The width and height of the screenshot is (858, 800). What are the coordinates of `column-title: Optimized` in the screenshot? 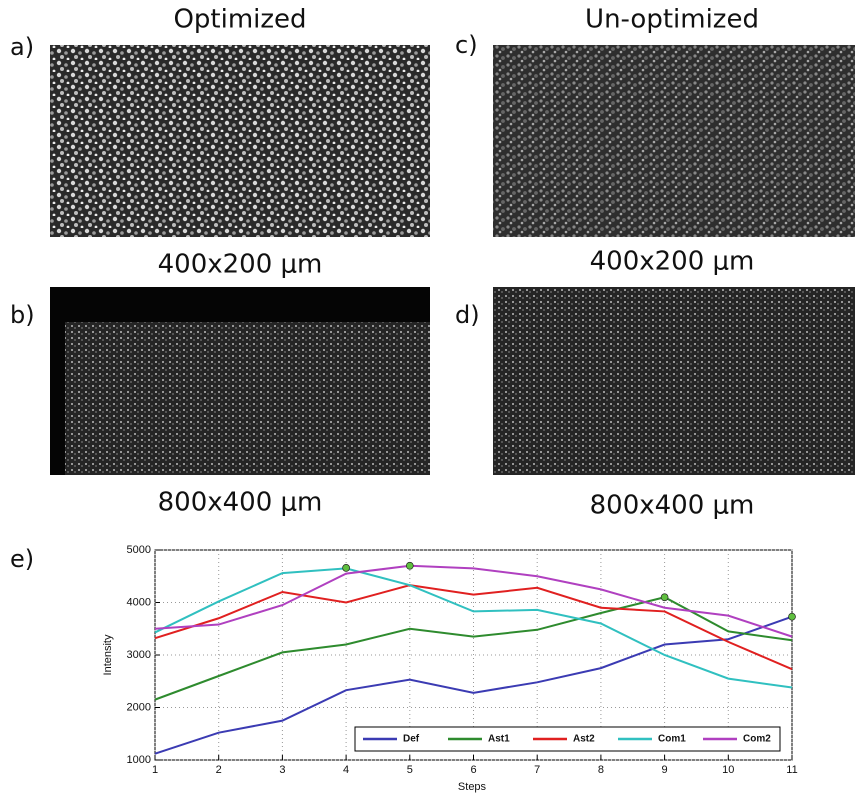 It's located at (239, 20).